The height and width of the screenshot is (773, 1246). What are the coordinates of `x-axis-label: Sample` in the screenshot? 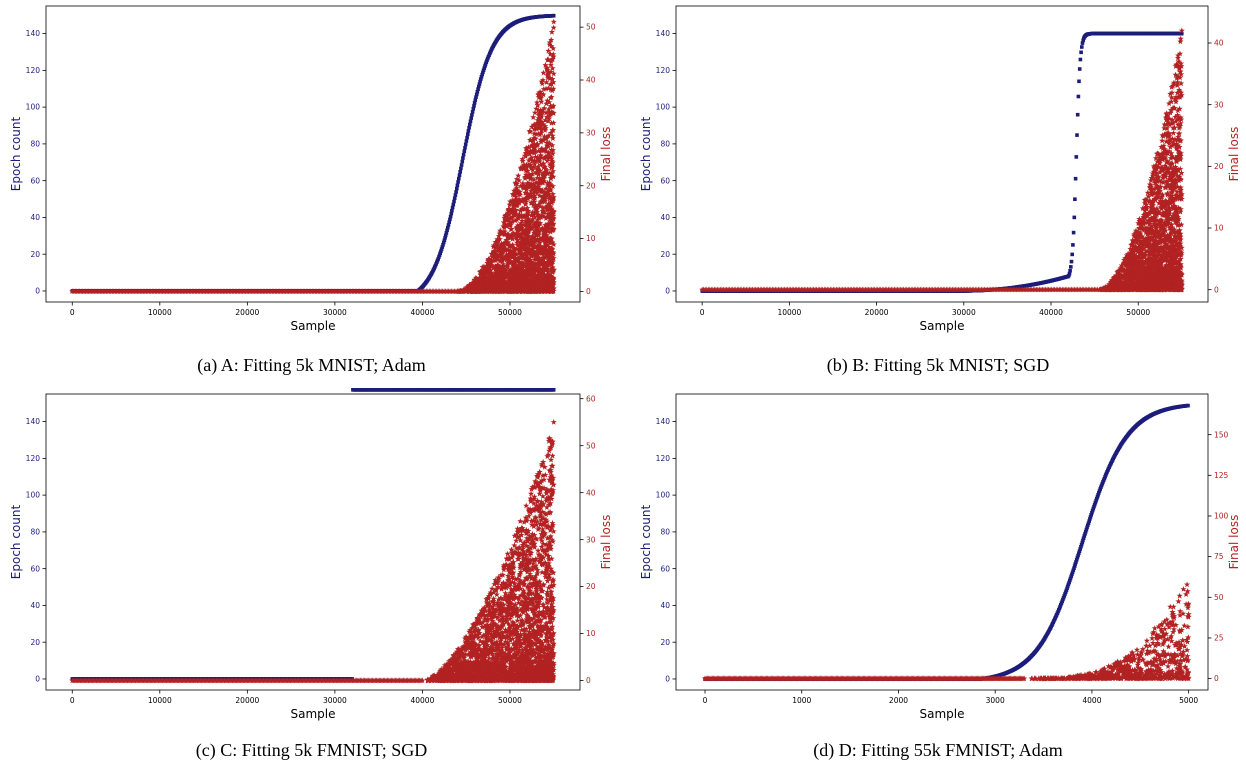 It's located at (313, 326).